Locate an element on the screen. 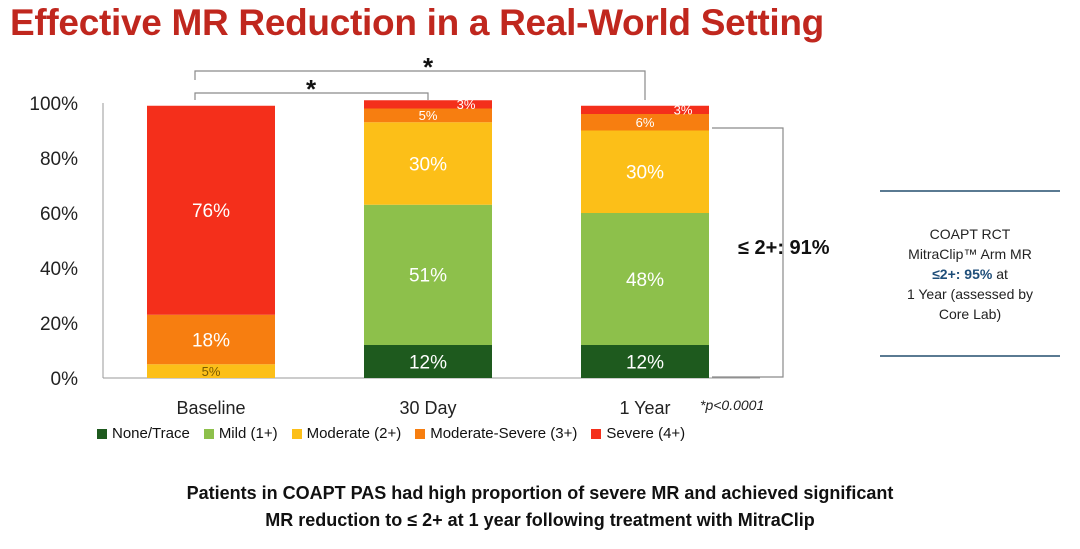 The height and width of the screenshot is (549, 1080). info-line-4: 1 Year (assessed by is located at coordinates (970, 293).